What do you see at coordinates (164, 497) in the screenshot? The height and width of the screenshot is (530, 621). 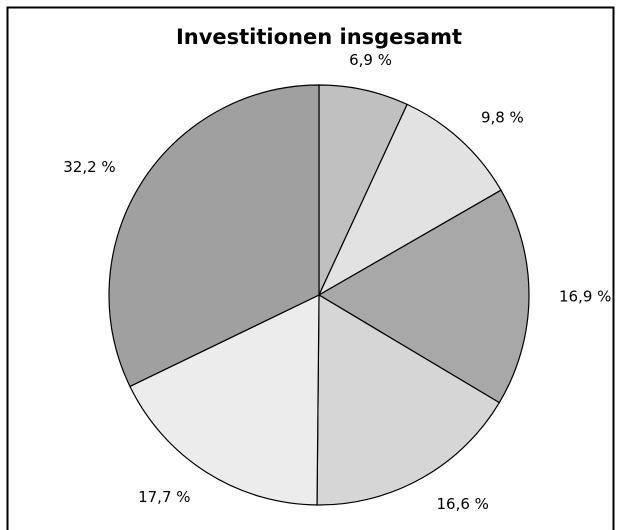 I see `data-label: 17,7 %` at bounding box center [164, 497].